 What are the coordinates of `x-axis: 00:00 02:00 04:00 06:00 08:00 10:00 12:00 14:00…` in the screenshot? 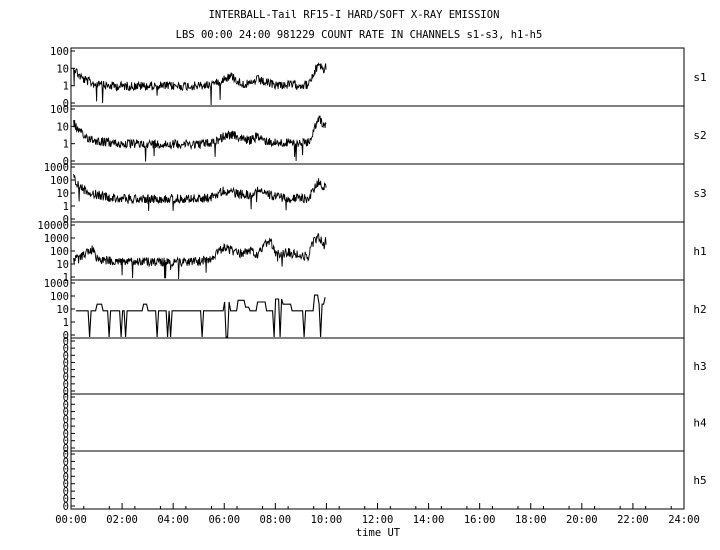 It's located at (377, 514).